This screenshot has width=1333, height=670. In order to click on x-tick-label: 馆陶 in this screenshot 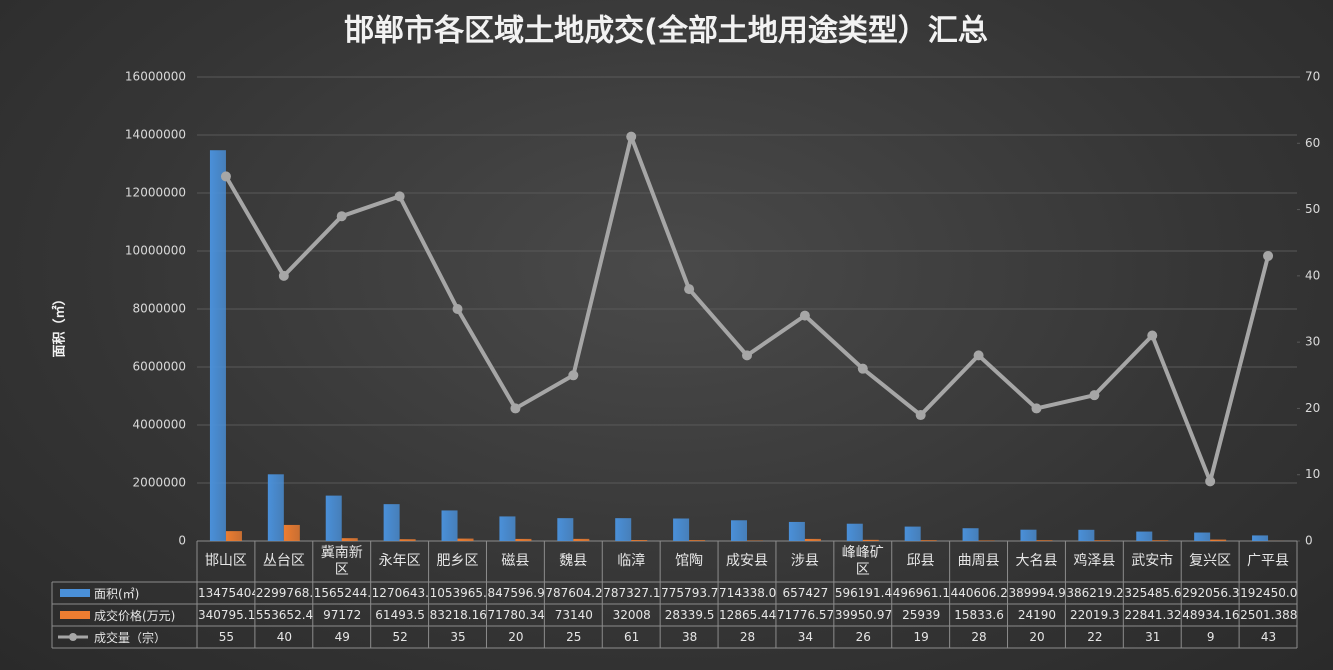, I will do `click(689, 561)`.